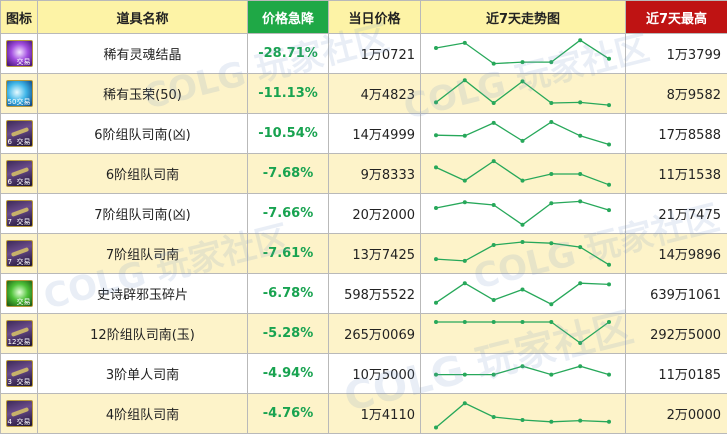 The height and width of the screenshot is (434, 727). I want to click on item-level-badge: 3, so click(9, 382).